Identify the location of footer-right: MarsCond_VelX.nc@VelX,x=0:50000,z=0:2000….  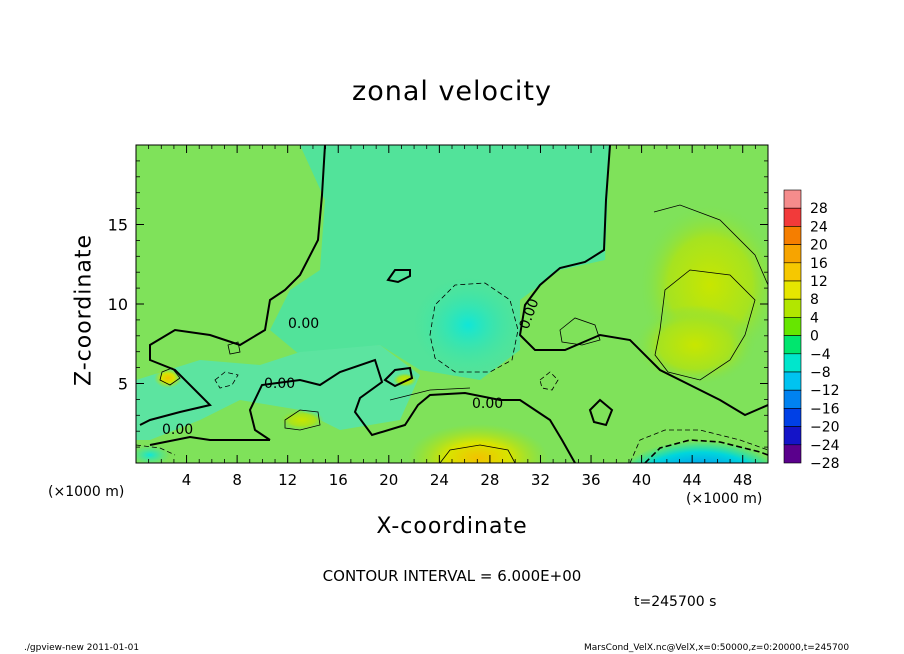
(717, 648).